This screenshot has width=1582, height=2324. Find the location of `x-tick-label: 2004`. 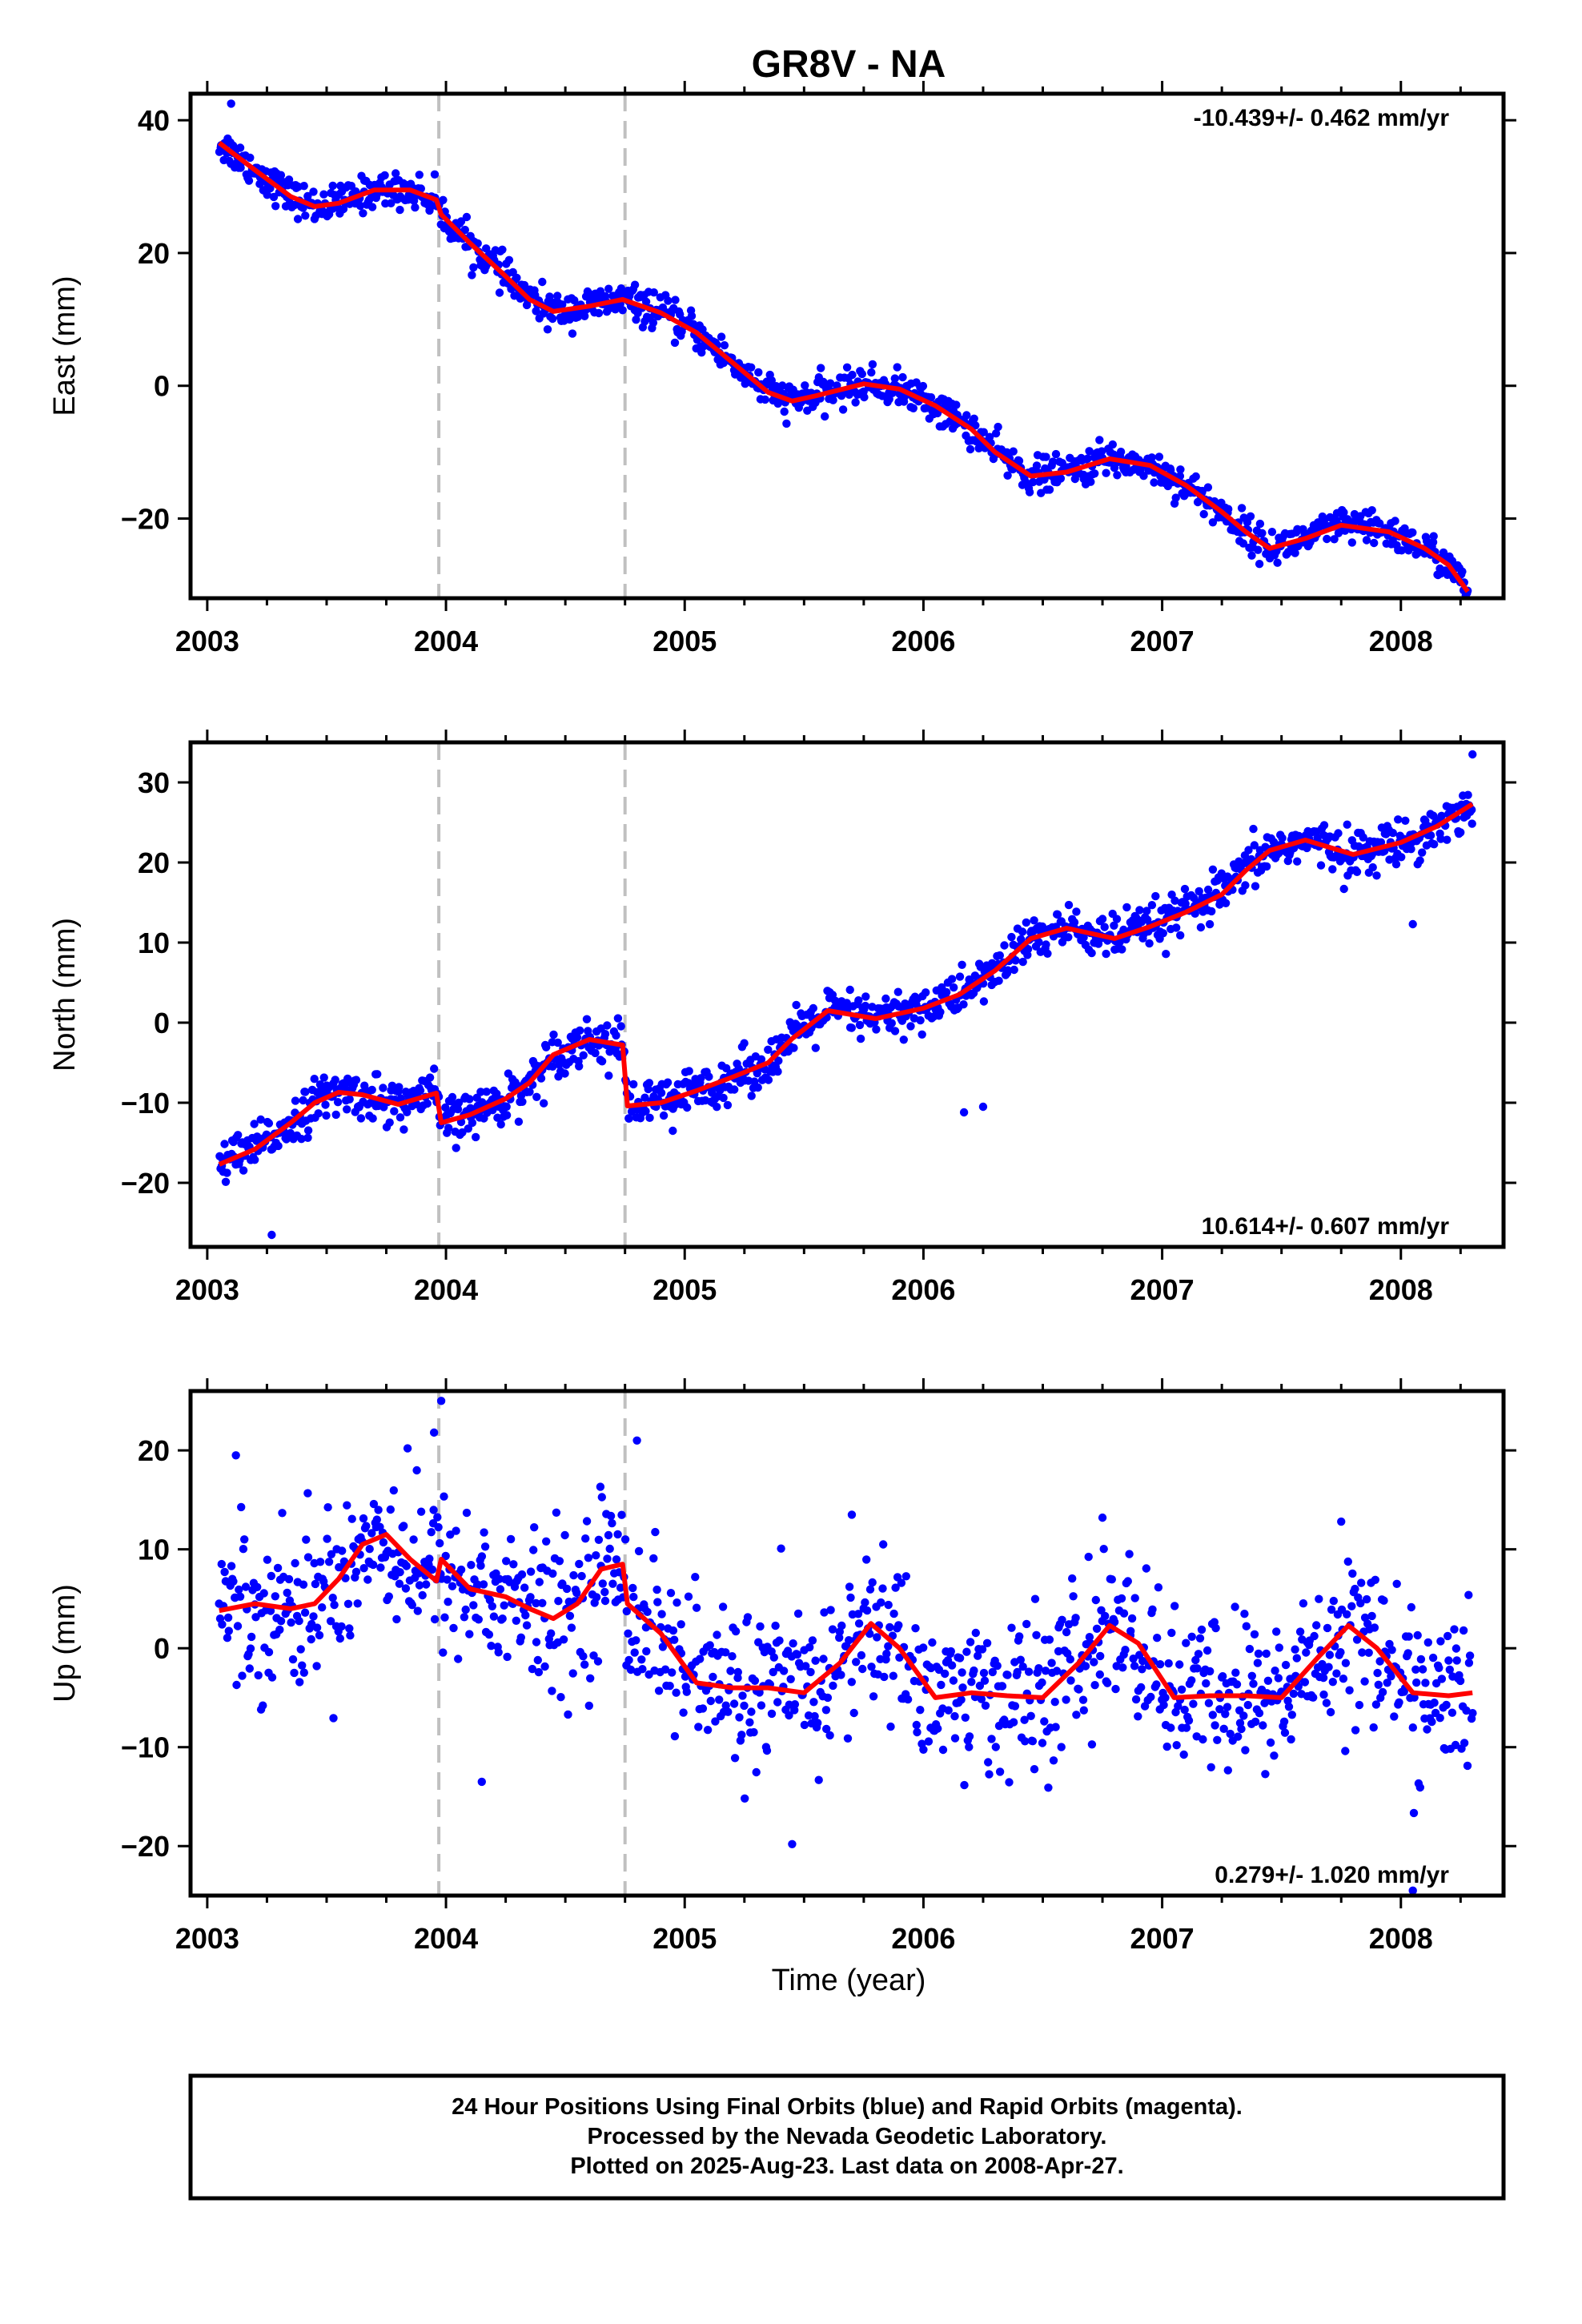

x-tick-label: 2004 is located at coordinates (446, 1289).